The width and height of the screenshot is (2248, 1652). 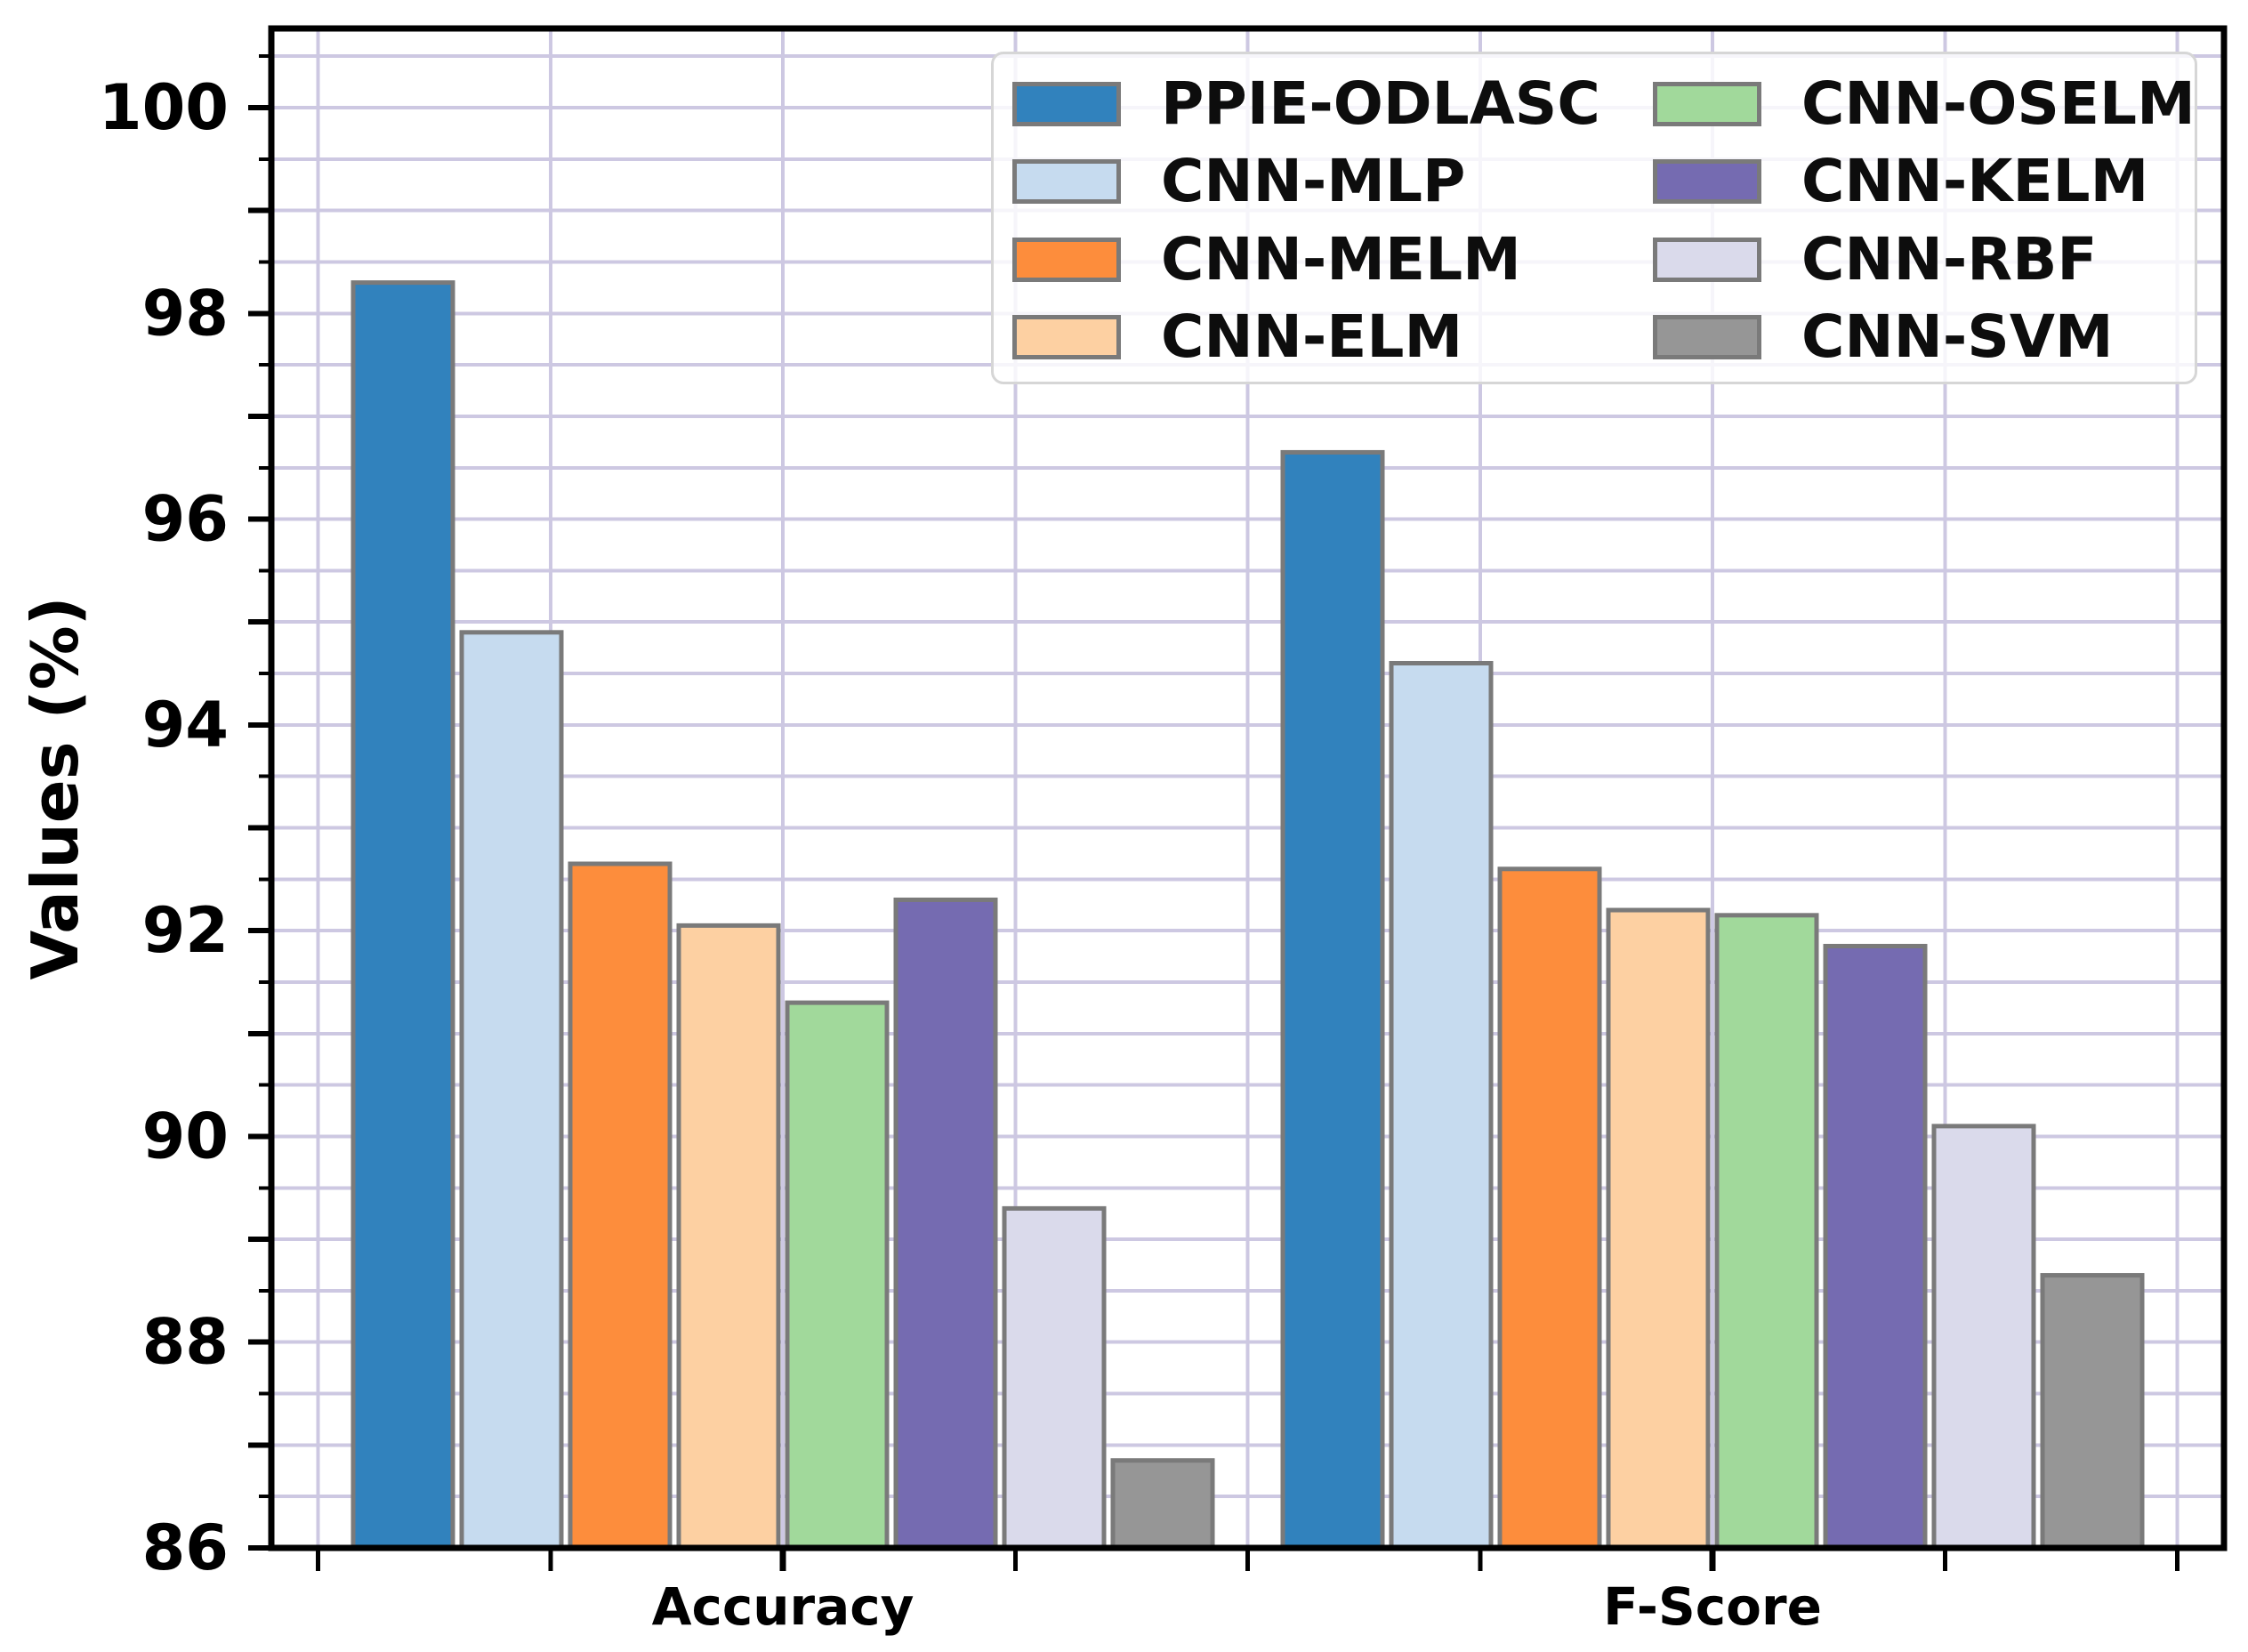 I want to click on bar-cnn-mlp-f-score, so click(x=1442, y=1105).